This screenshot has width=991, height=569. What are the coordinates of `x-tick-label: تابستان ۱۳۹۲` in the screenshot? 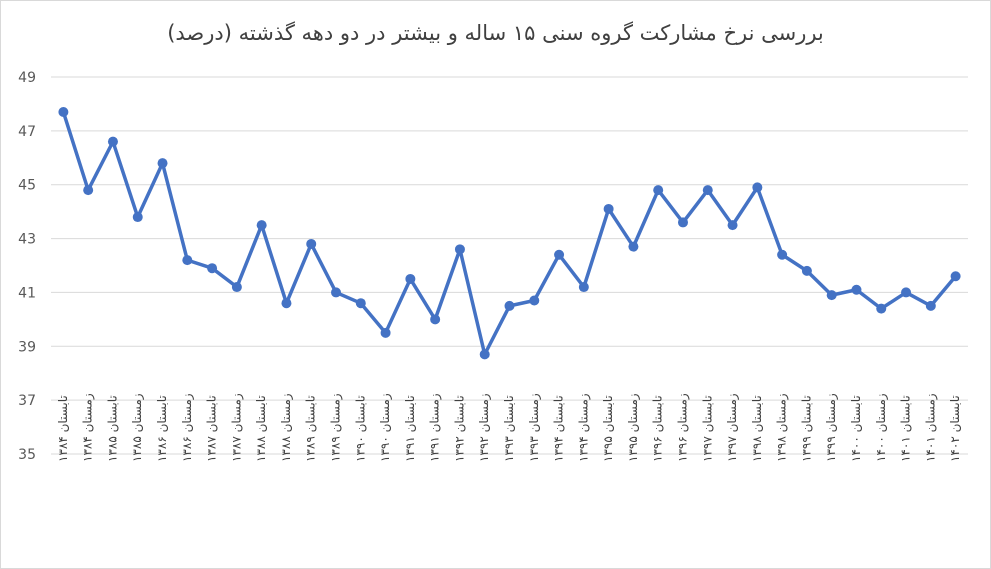 It's located at (459, 428).